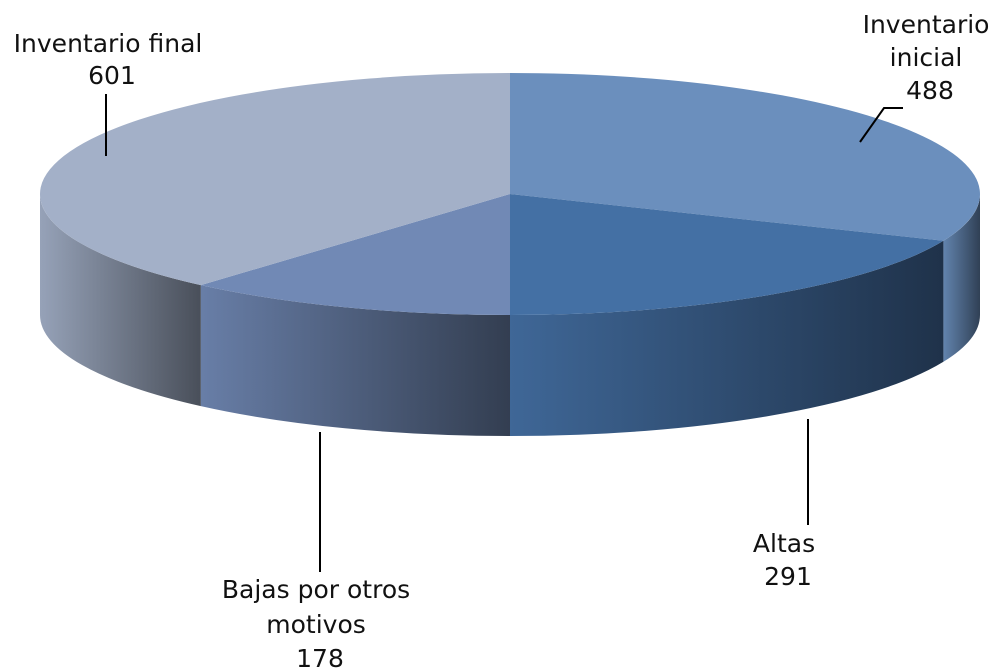 The image size is (1000, 672). I want to click on pie-side-inventario-final, so click(120, 300).